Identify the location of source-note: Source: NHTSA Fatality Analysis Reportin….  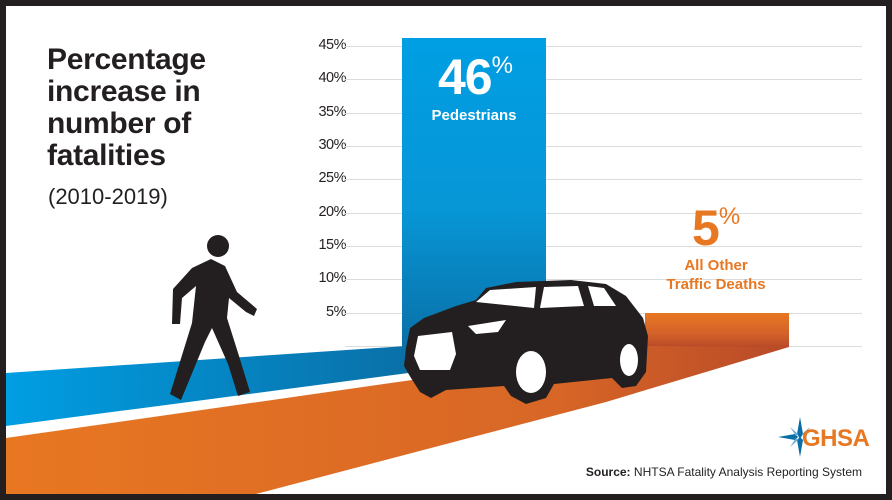
(724, 472).